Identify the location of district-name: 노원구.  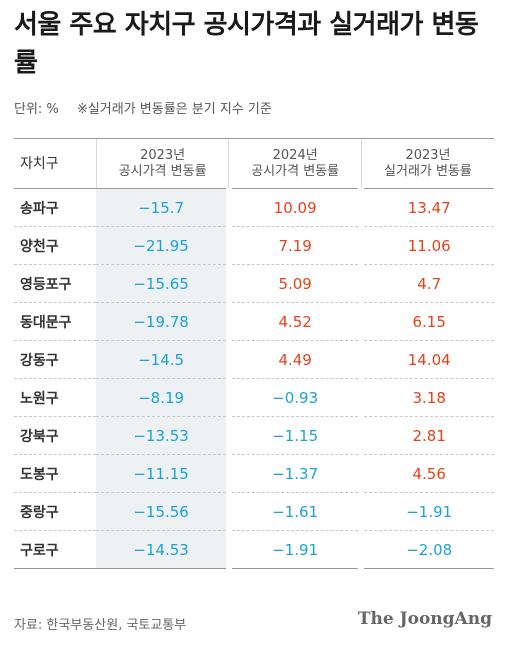
(55, 397).